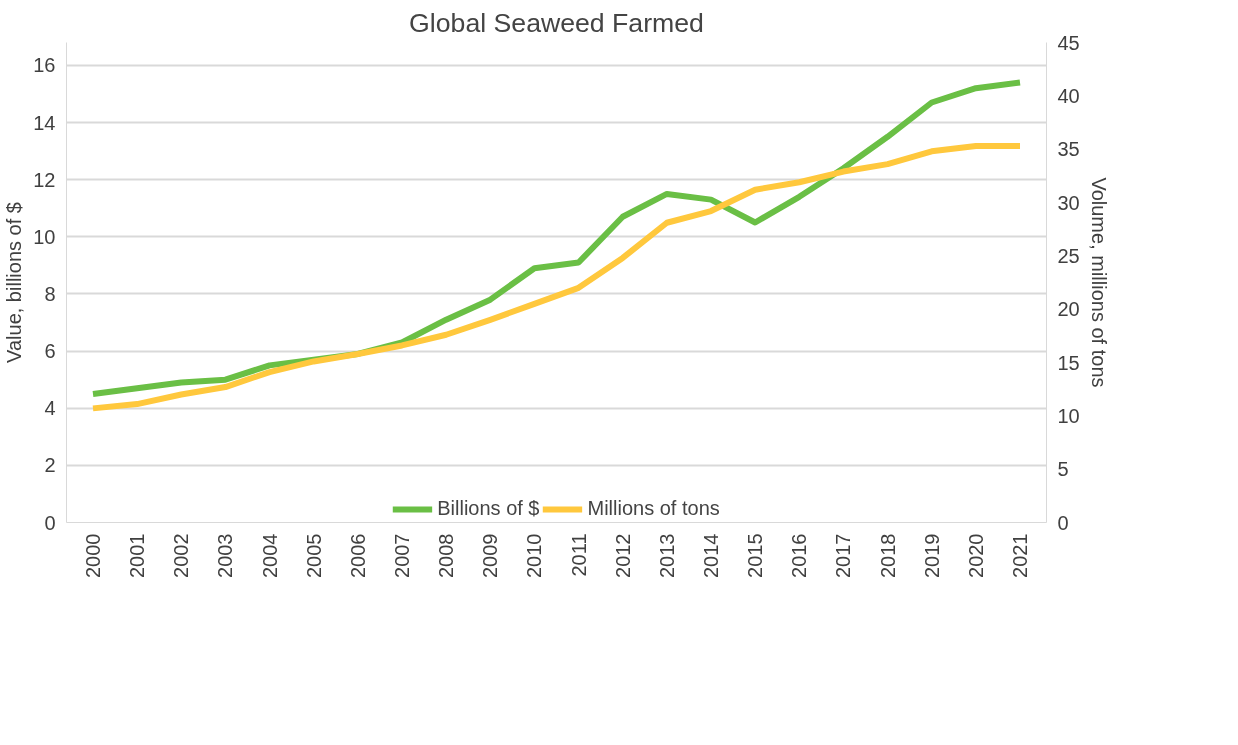 The width and height of the screenshot is (1238, 745). I want to click on legend-label: Millions of tons, so click(653, 508).